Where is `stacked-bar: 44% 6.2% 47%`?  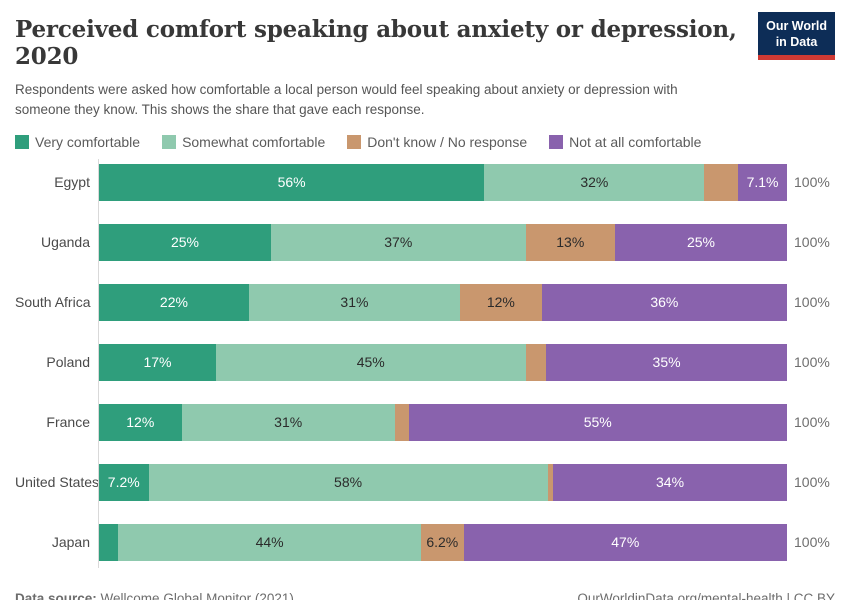 stacked-bar: 44% 6.2% 47% is located at coordinates (443, 542).